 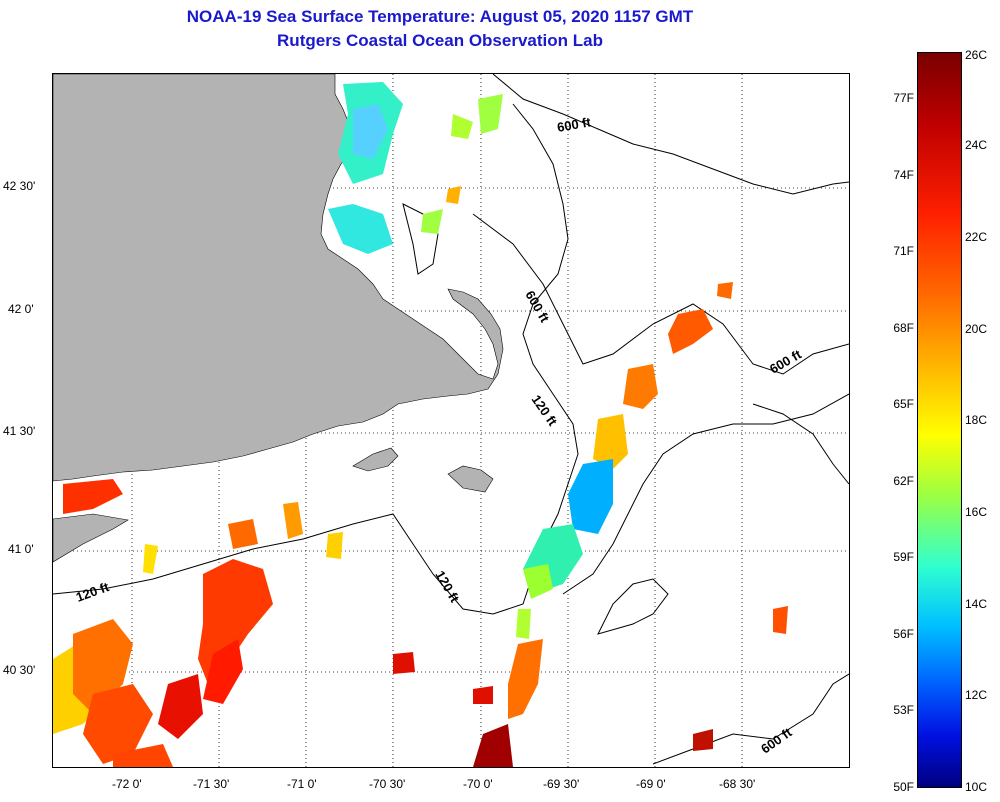 I want to click on temperature-colorbar, so click(x=939, y=420).